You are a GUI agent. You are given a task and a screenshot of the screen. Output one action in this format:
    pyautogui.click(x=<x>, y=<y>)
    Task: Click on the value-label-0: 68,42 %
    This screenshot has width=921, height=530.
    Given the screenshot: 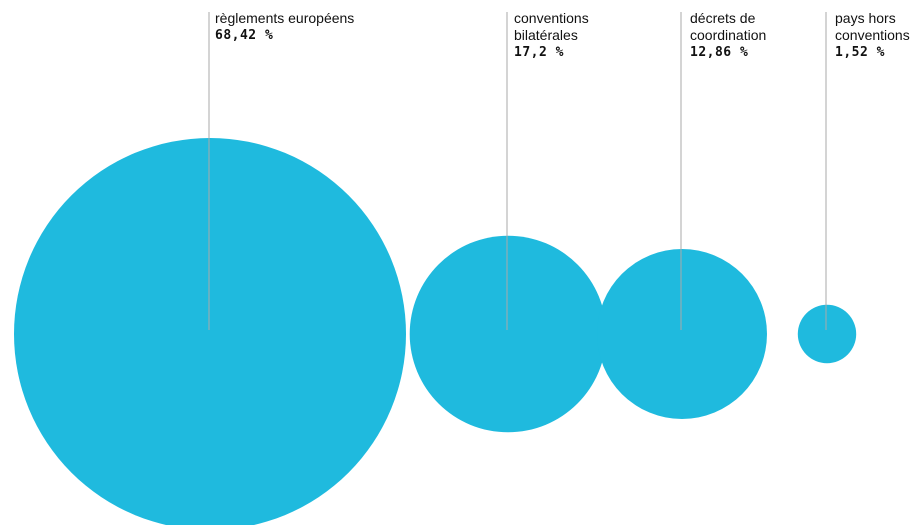 What is the action you would take?
    pyautogui.click(x=244, y=35)
    